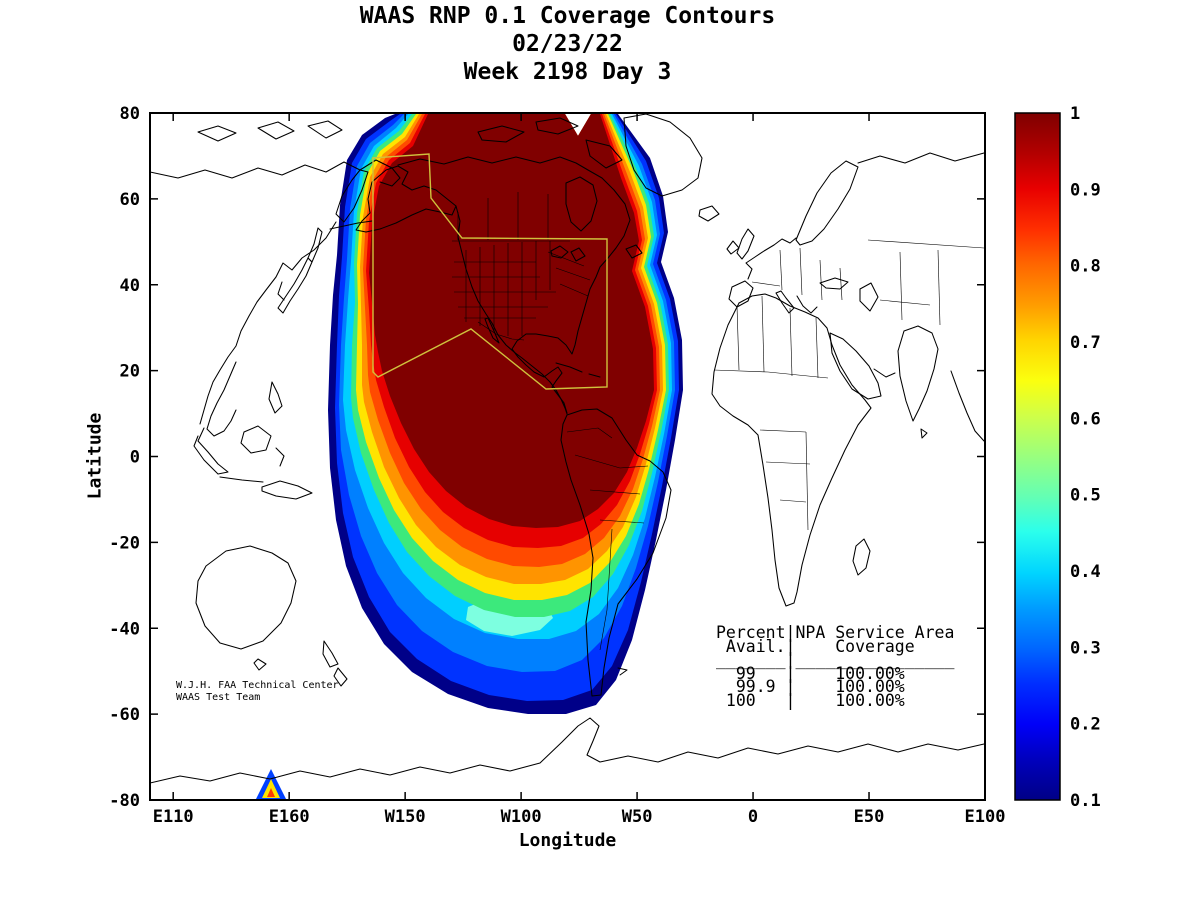  What do you see at coordinates (1075, 114) in the screenshot?
I see `colorbar-tick-label: 1` at bounding box center [1075, 114].